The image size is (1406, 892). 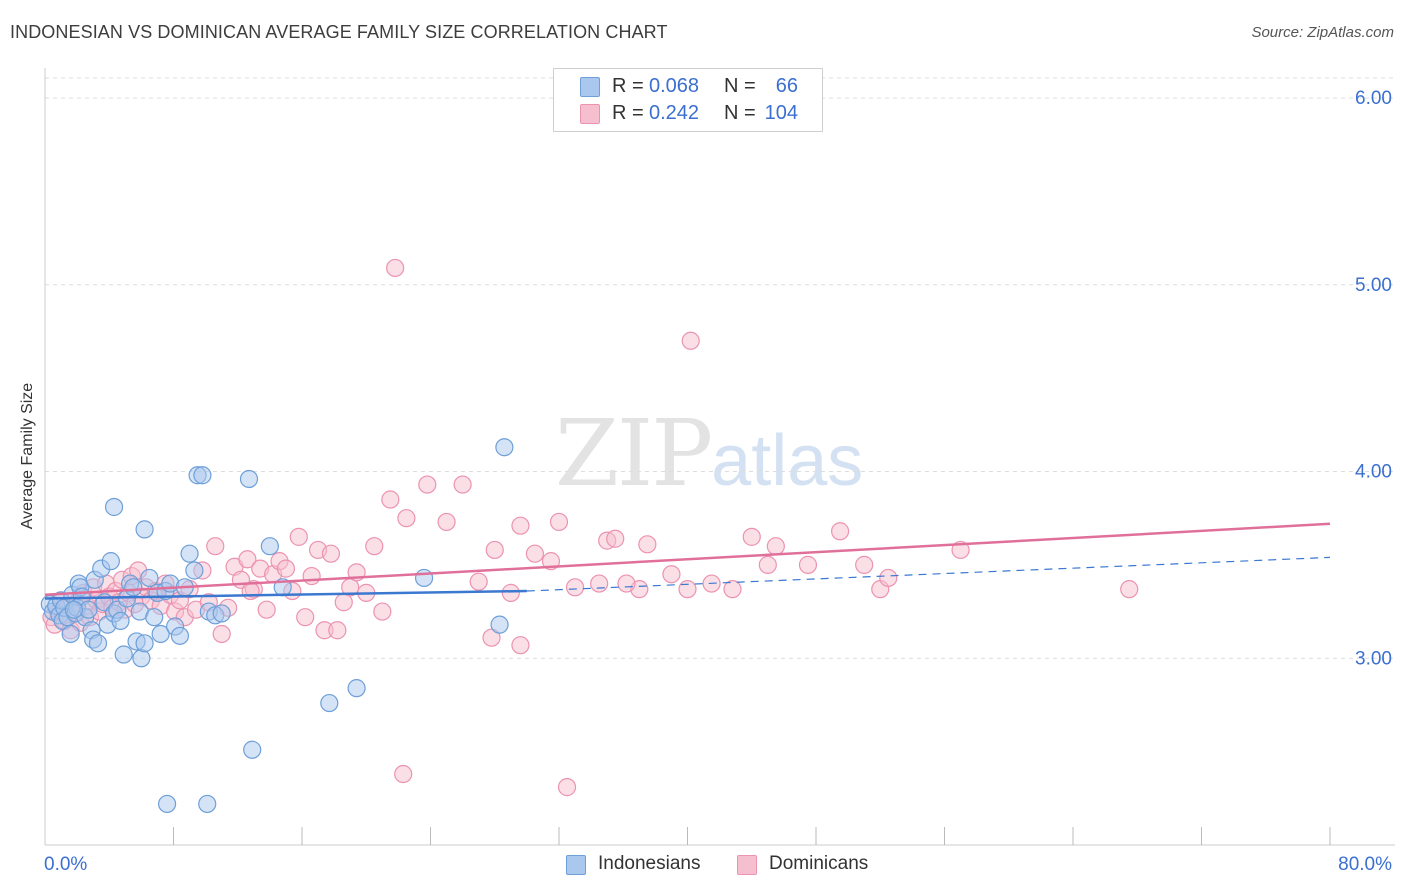 What do you see at coordinates (1373, 658) in the screenshot?
I see `y-tick-label: 3.00` at bounding box center [1373, 658].